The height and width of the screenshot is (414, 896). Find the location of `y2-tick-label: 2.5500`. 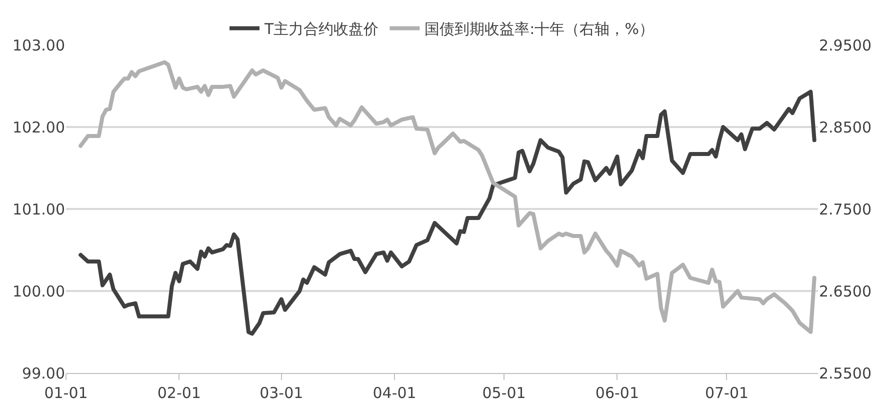

y2-tick-label: 2.5500 is located at coordinates (845, 373).